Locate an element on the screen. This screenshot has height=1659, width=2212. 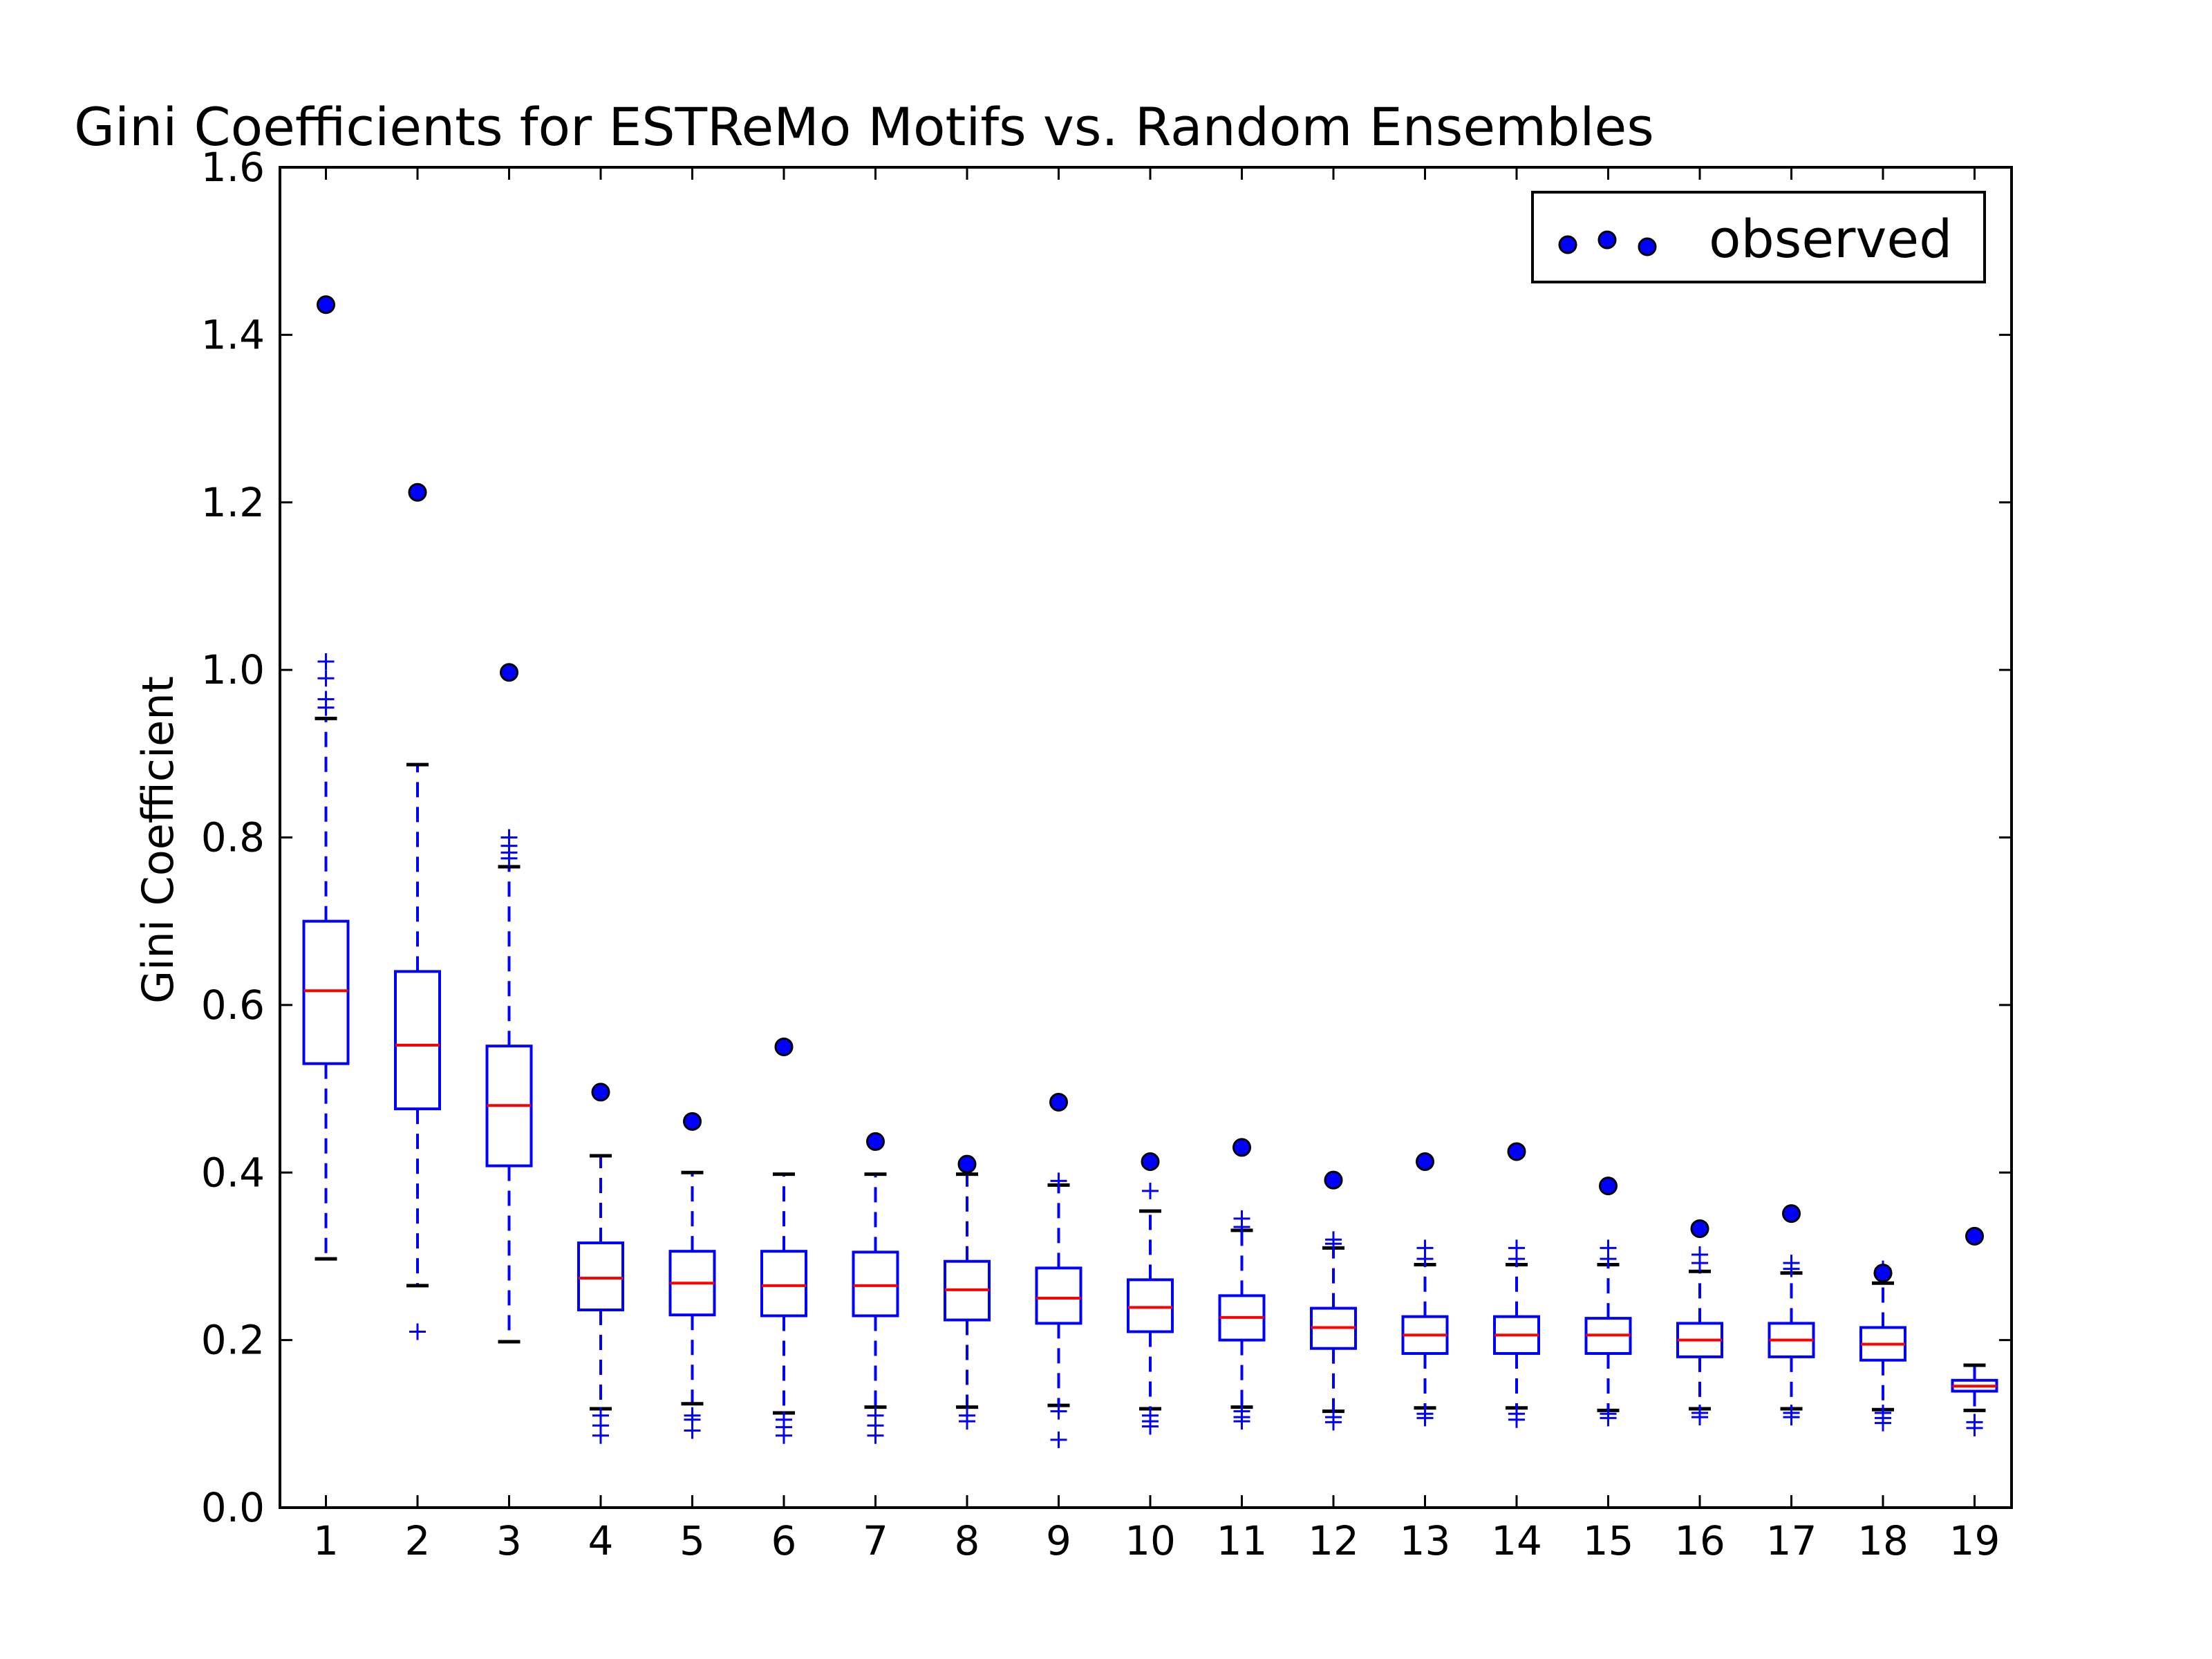
x-tick-label: 5 is located at coordinates (692, 1540).